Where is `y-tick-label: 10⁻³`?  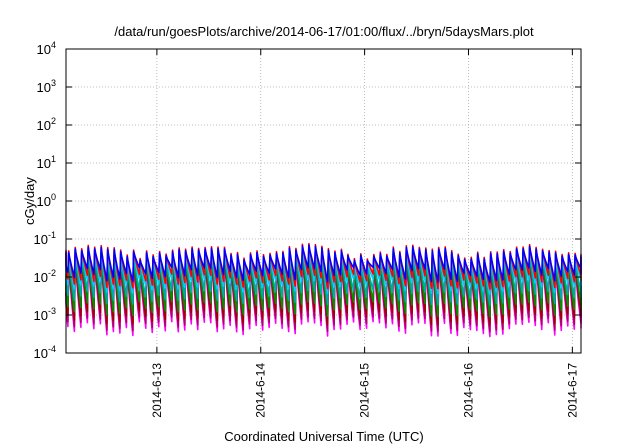
y-tick-label: 10⁻³ is located at coordinates (45, 314).